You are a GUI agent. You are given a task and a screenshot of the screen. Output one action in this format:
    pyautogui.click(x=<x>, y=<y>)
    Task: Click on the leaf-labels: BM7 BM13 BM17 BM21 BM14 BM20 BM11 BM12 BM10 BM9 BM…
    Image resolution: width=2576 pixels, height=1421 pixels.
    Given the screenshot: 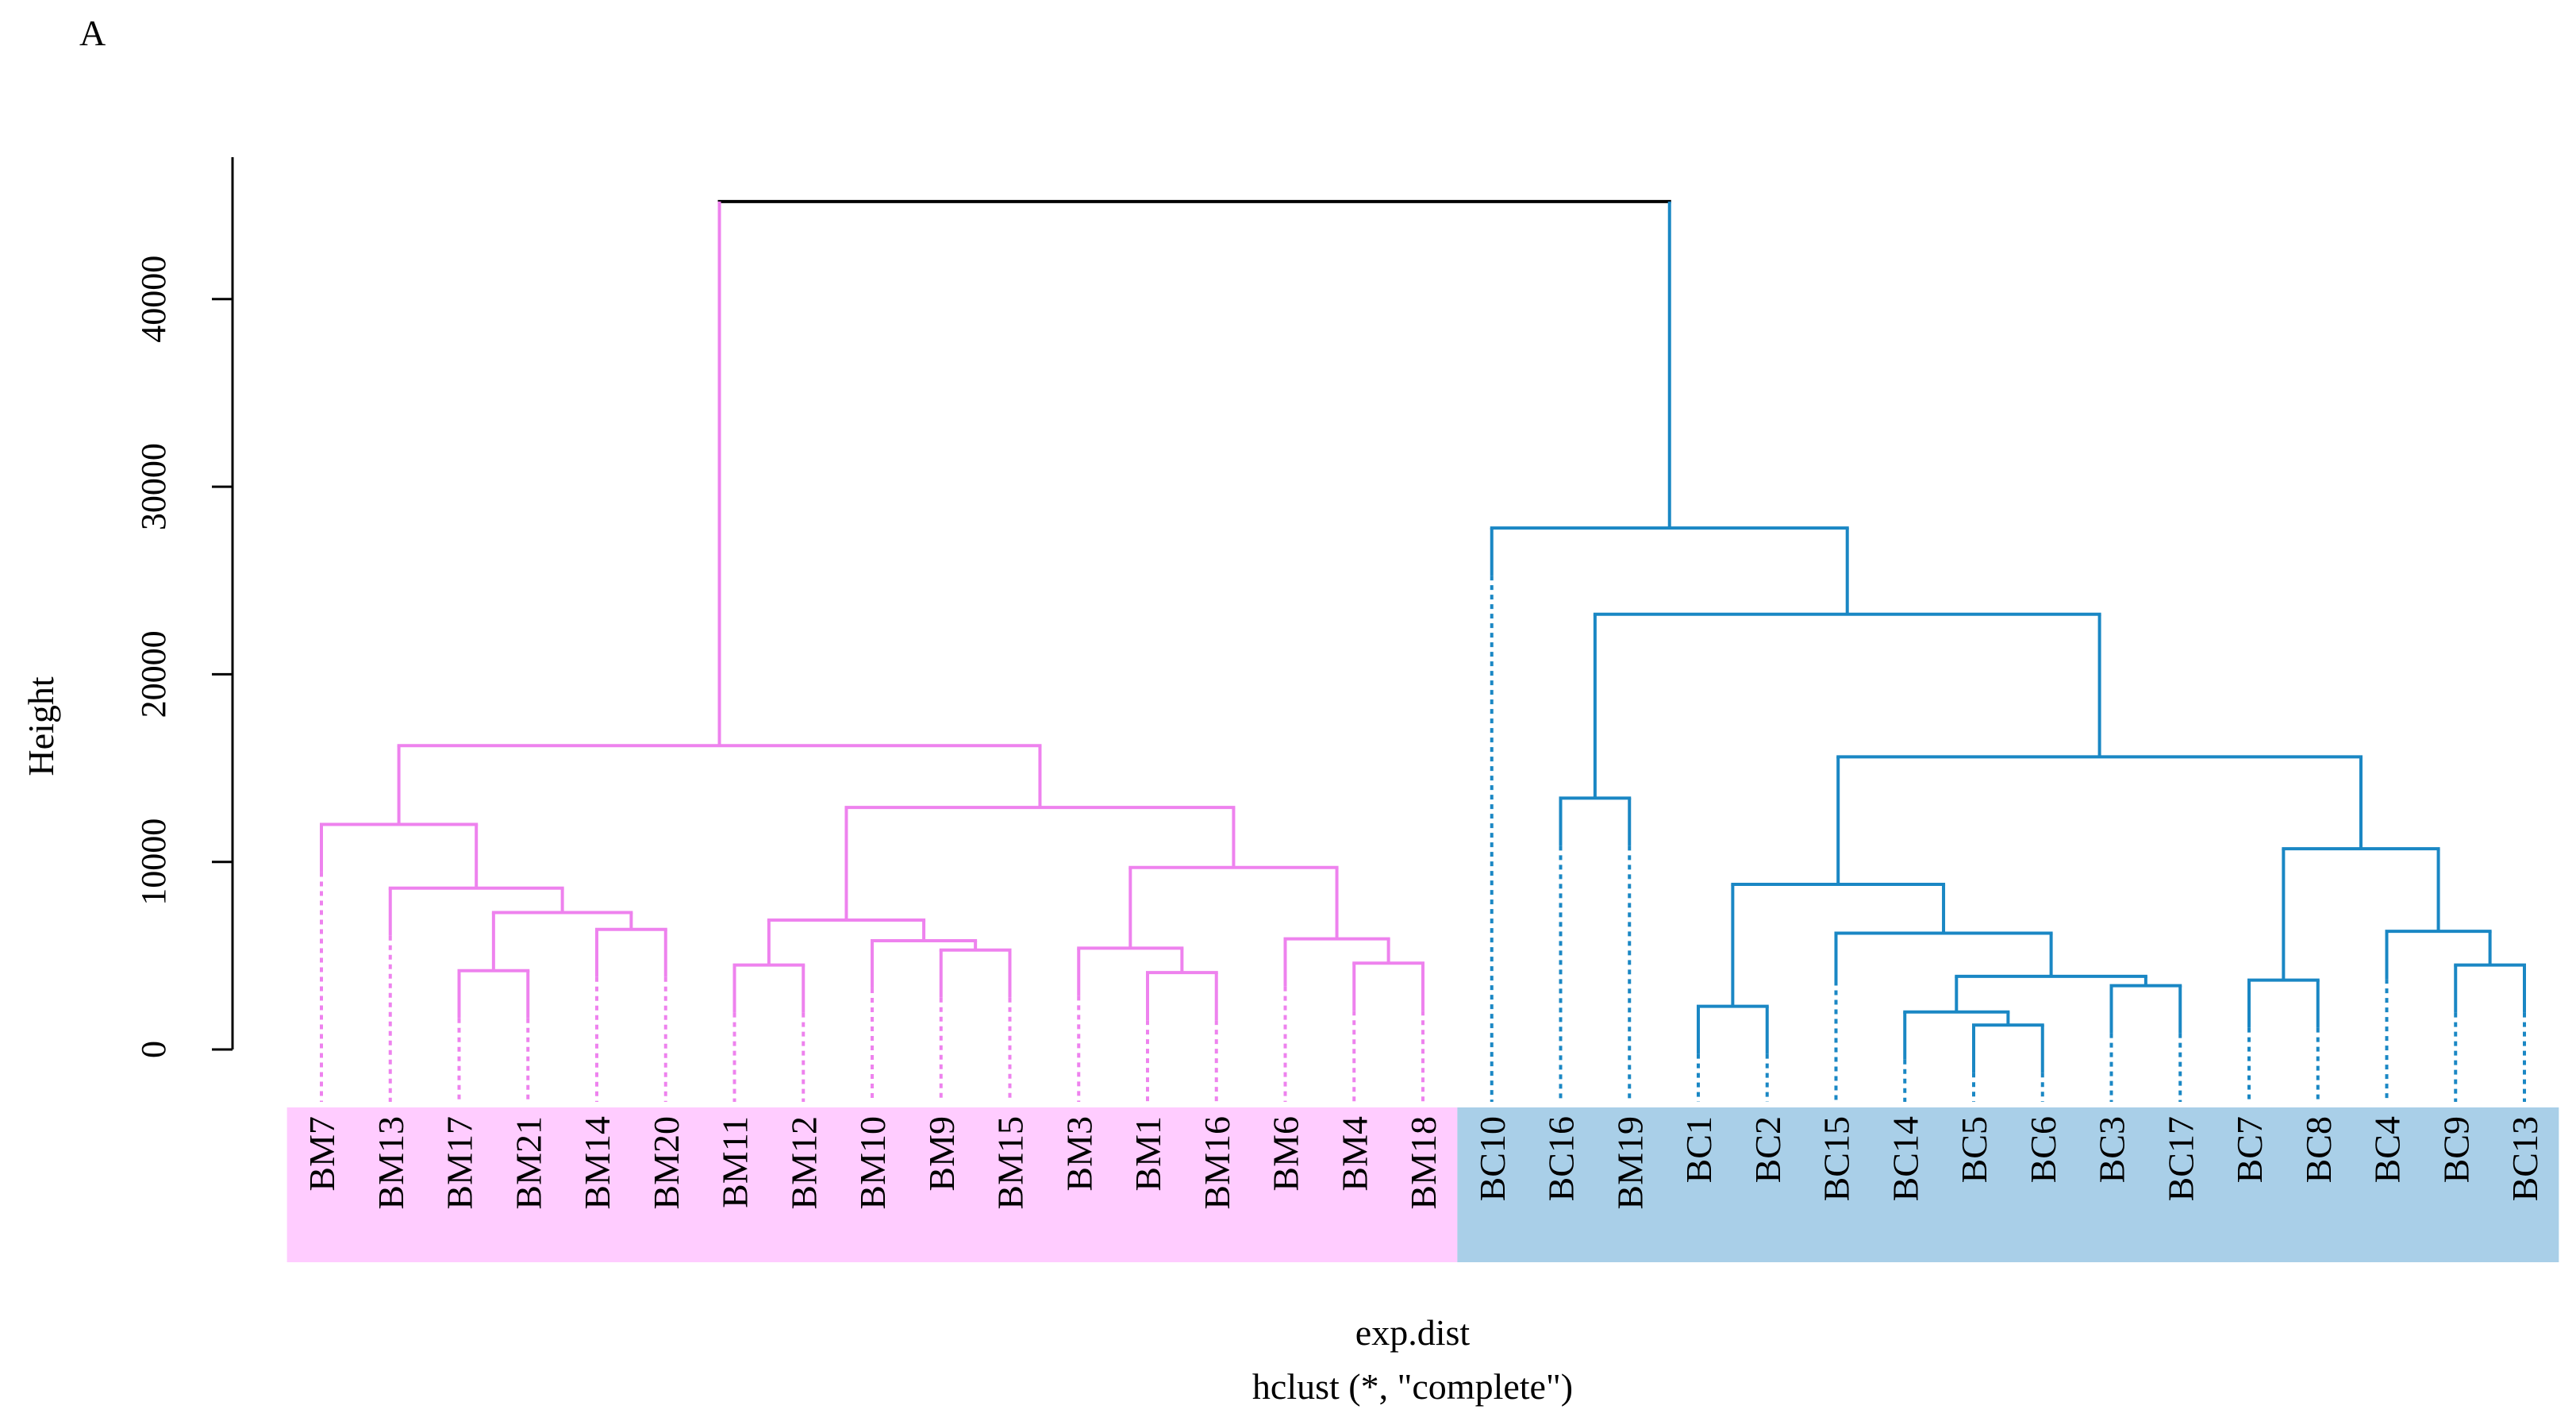 What is the action you would take?
    pyautogui.click(x=1423, y=1163)
    